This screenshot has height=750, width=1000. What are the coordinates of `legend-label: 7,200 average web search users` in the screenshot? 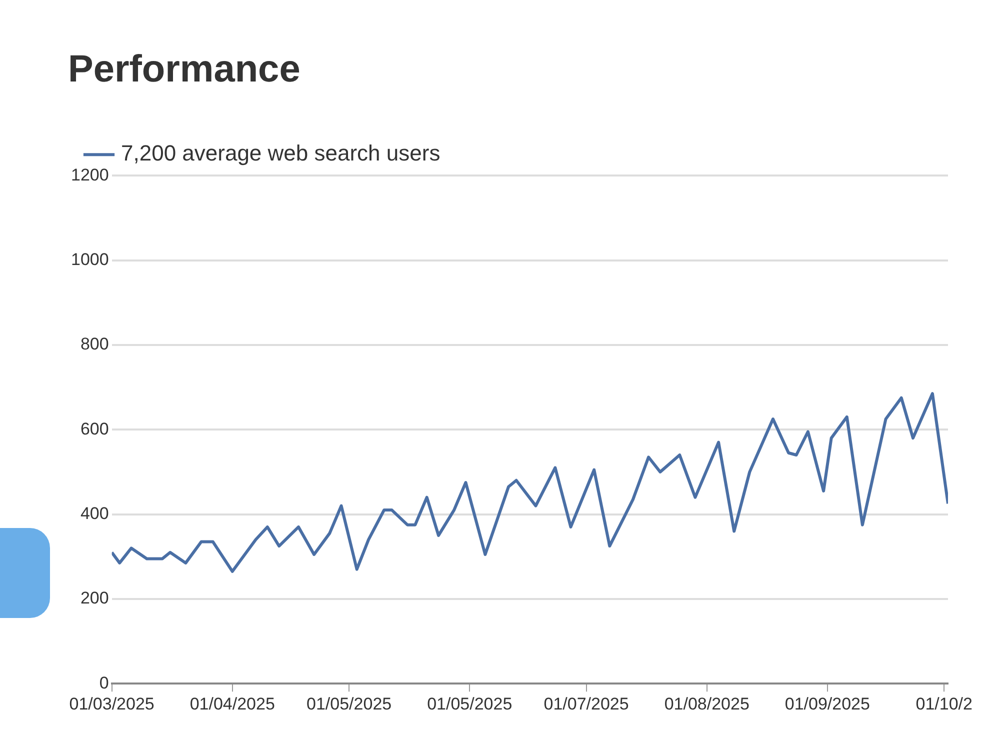 It's located at (280, 153).